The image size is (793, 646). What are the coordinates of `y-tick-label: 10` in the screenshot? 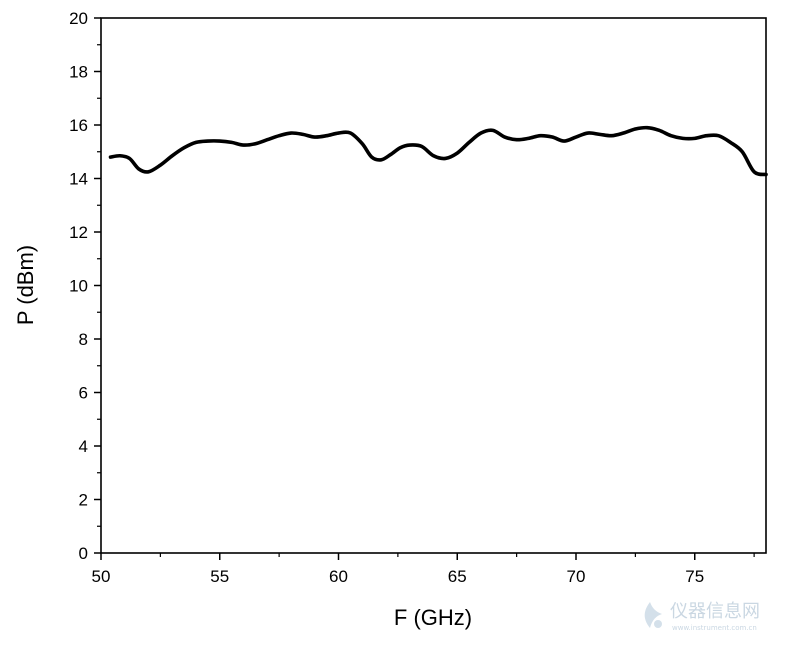 It's located at (78, 286).